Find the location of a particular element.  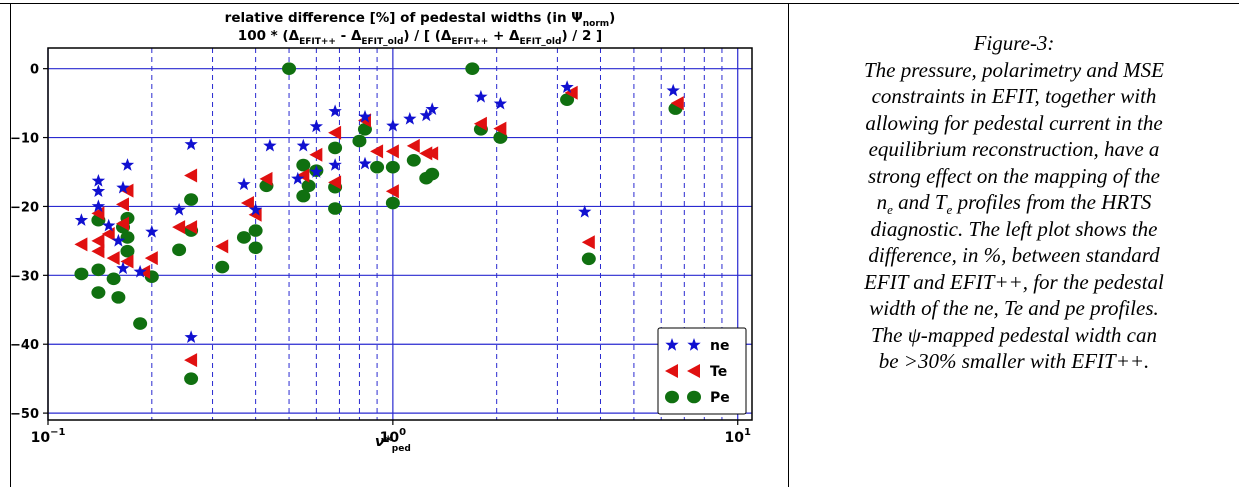

caption-line: strong effect on the mapping of the is located at coordinates (1013, 175).